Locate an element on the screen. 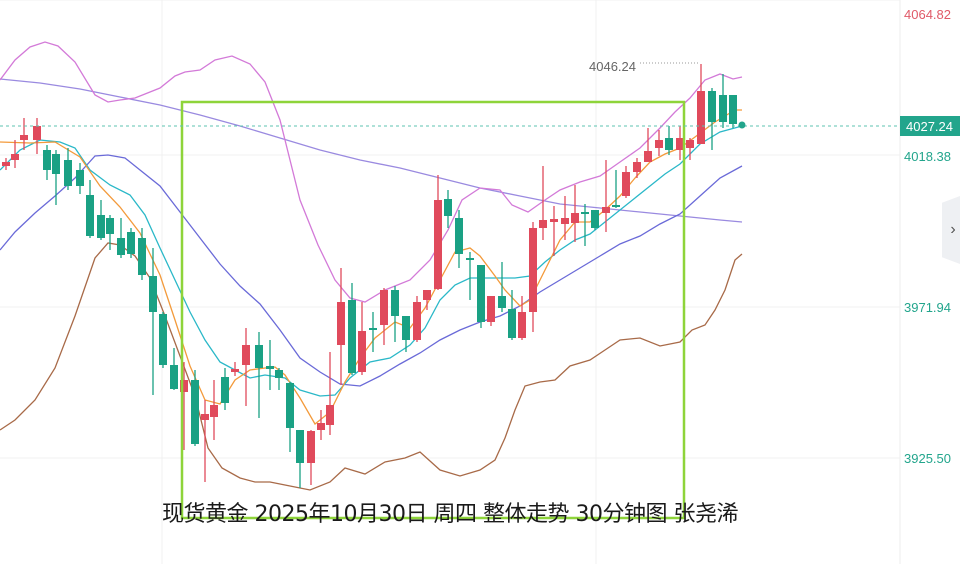  current-price-badge is located at coordinates (930, 126).